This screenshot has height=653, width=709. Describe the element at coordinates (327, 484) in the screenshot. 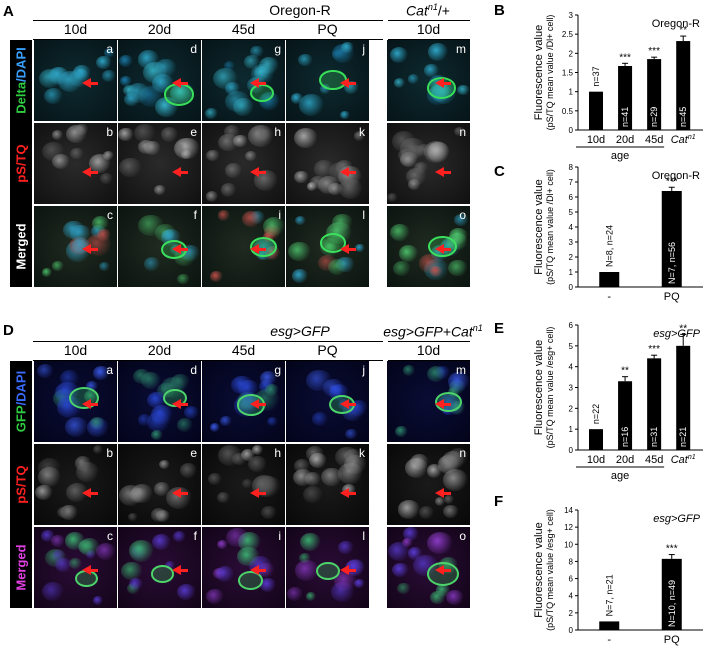

I see `micrograph-tile: k` at that location.